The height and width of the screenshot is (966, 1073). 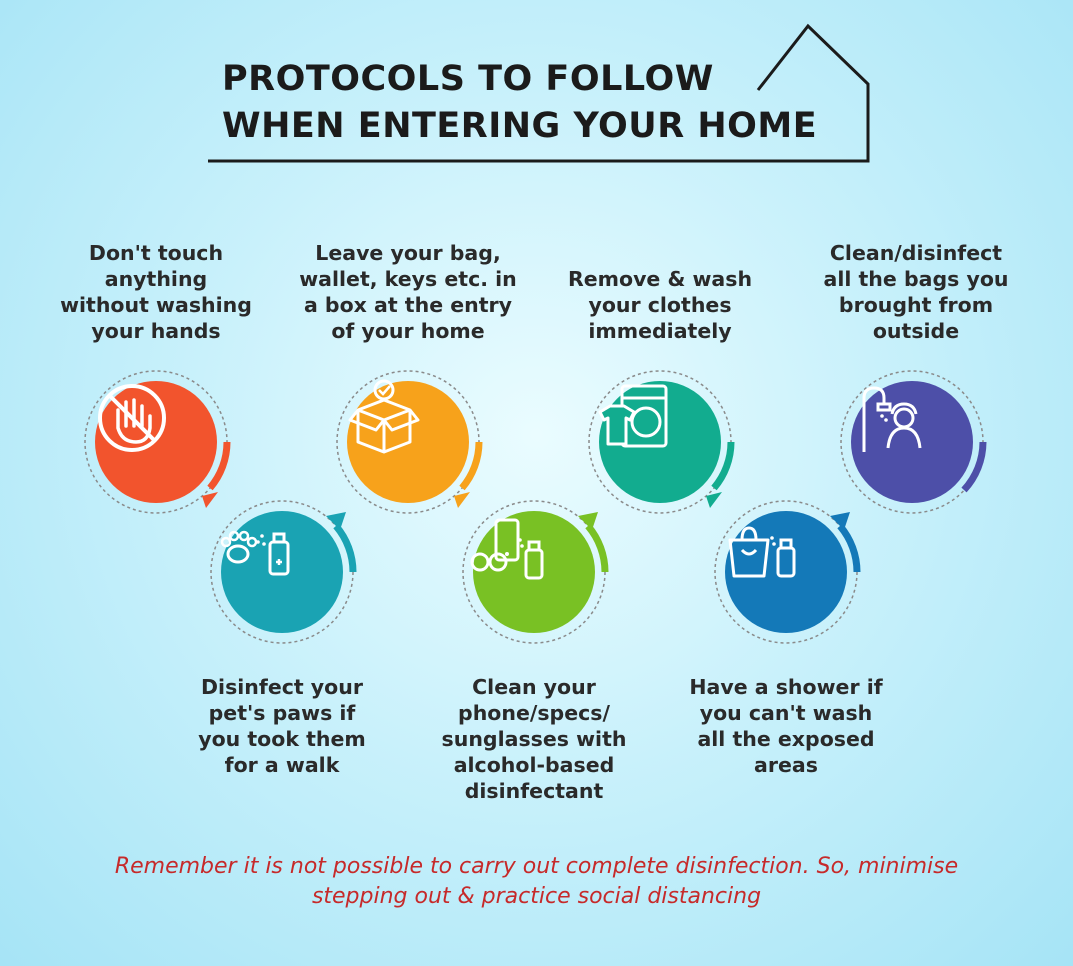 What do you see at coordinates (660, 305) in the screenshot?
I see `step-5-text: Remove & wash your clothes immediately` at bounding box center [660, 305].